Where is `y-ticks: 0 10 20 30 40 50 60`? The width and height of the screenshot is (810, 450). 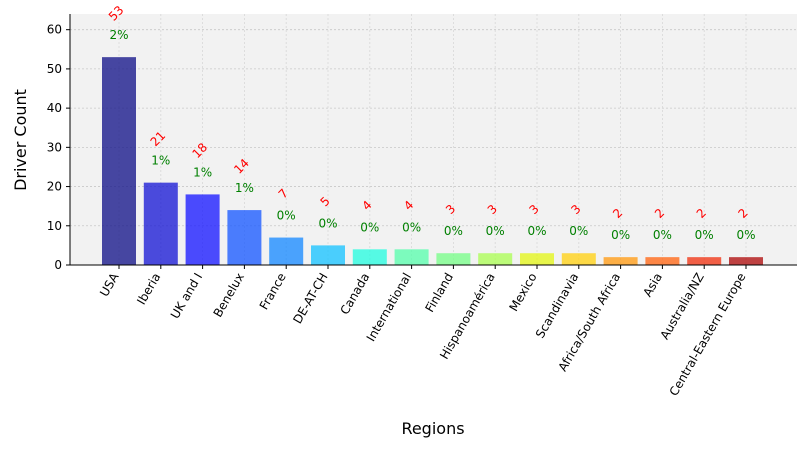 y-ticks: 0 10 20 30 40 50 60 is located at coordinates (58, 147).